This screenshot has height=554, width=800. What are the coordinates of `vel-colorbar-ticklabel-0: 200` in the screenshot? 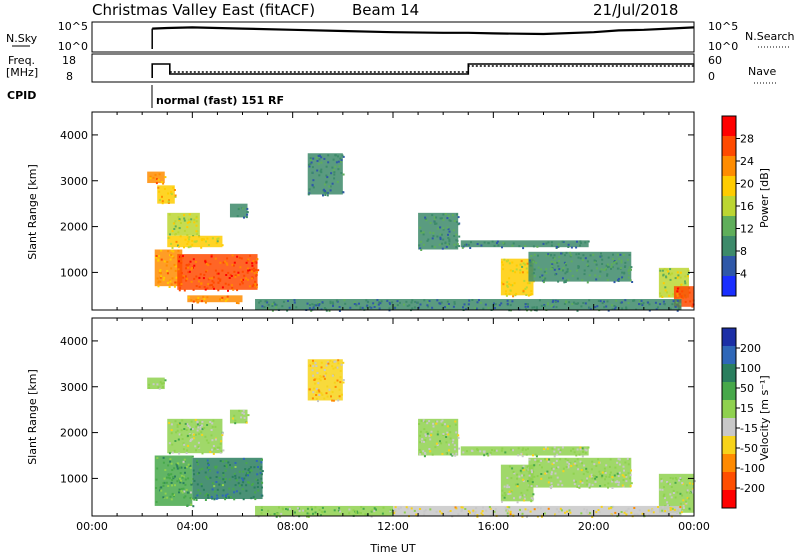 It's located at (750, 348).